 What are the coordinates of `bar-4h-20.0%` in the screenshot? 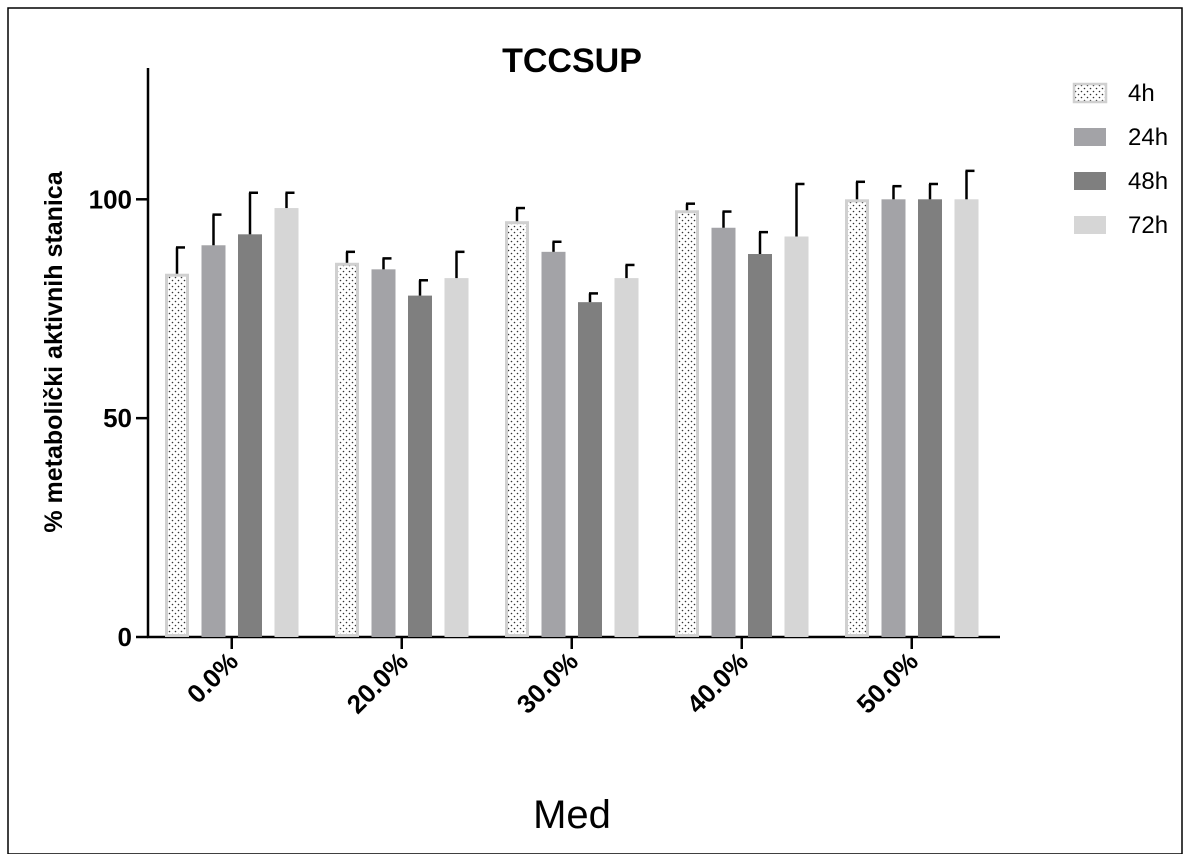 It's located at (347, 449).